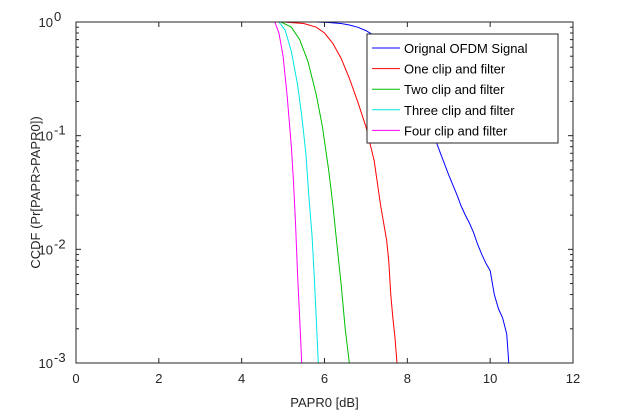  I want to click on legend-label: Two clip and filter, so click(454, 89).